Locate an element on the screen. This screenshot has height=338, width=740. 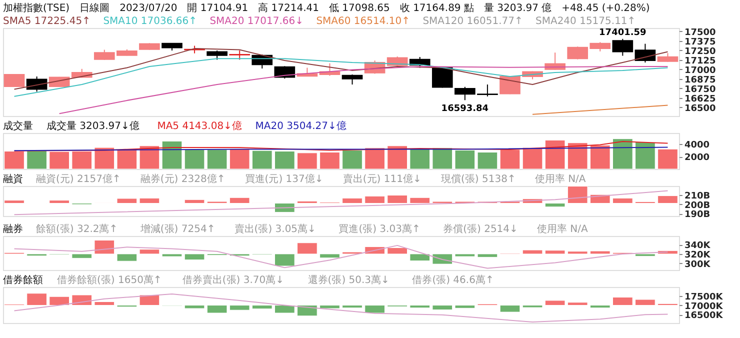
y-tick-label: 200B is located at coordinates (697, 205).